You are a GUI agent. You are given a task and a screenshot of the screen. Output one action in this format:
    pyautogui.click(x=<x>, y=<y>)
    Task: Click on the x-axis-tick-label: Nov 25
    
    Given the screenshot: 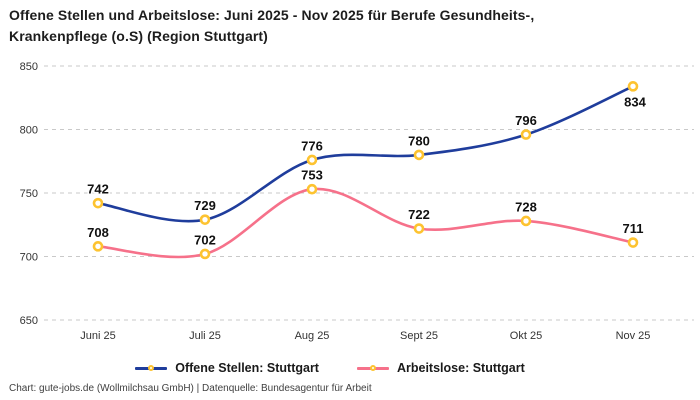 What is the action you would take?
    pyautogui.click(x=633, y=336)
    